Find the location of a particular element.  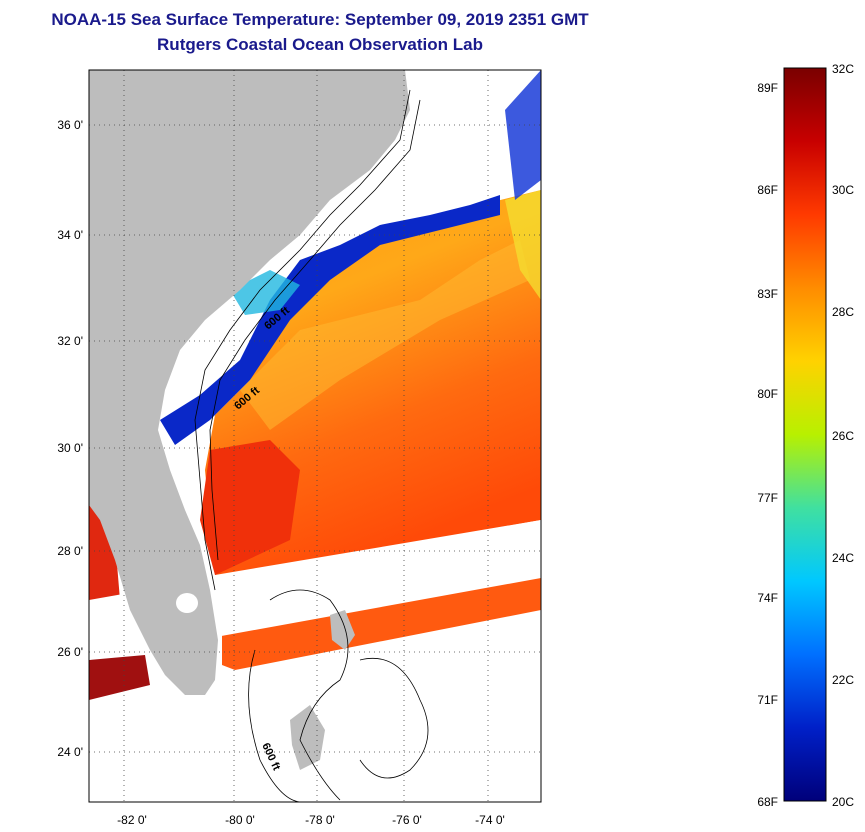

lon-label: -74 0' is located at coordinates (490, 820).